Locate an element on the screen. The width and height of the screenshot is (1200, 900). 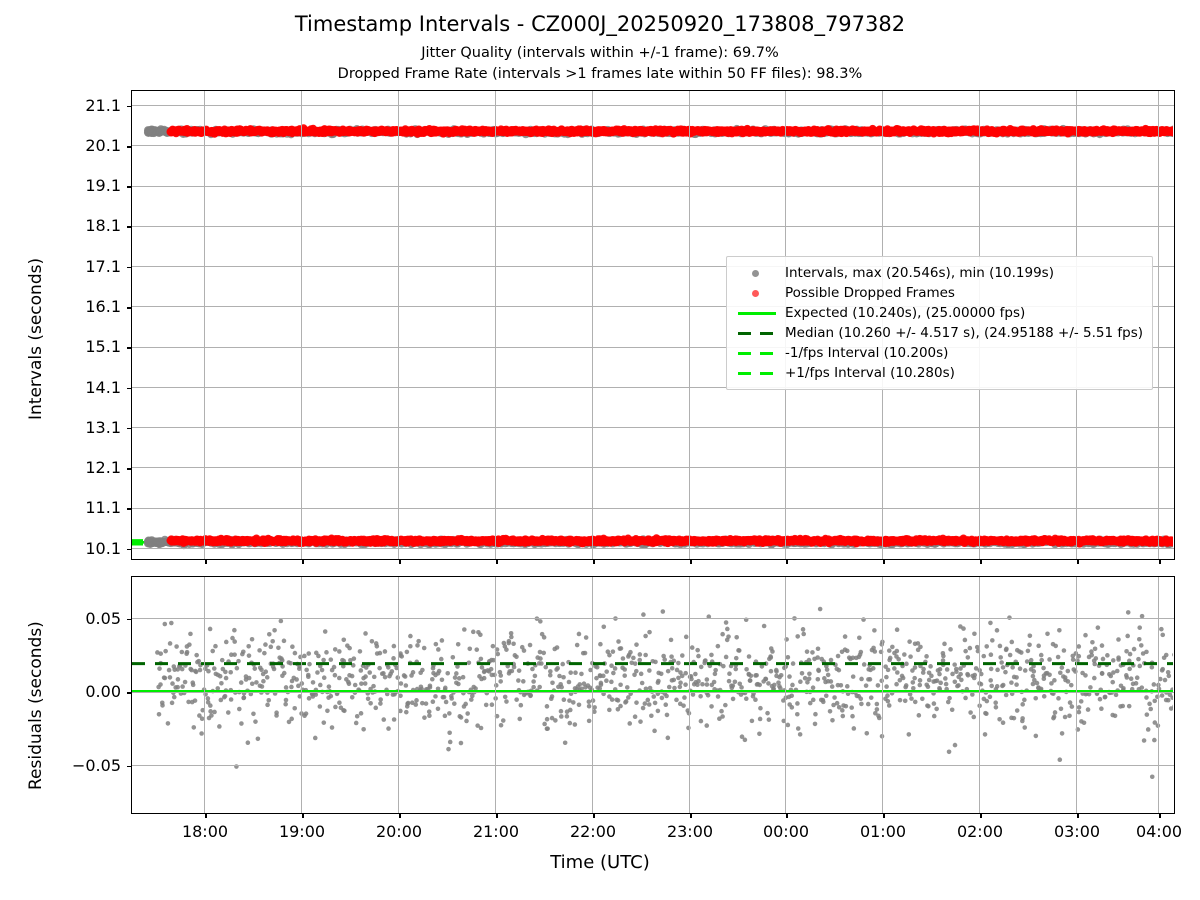
y-tick-label: 17.1 is located at coordinates (103, 266).